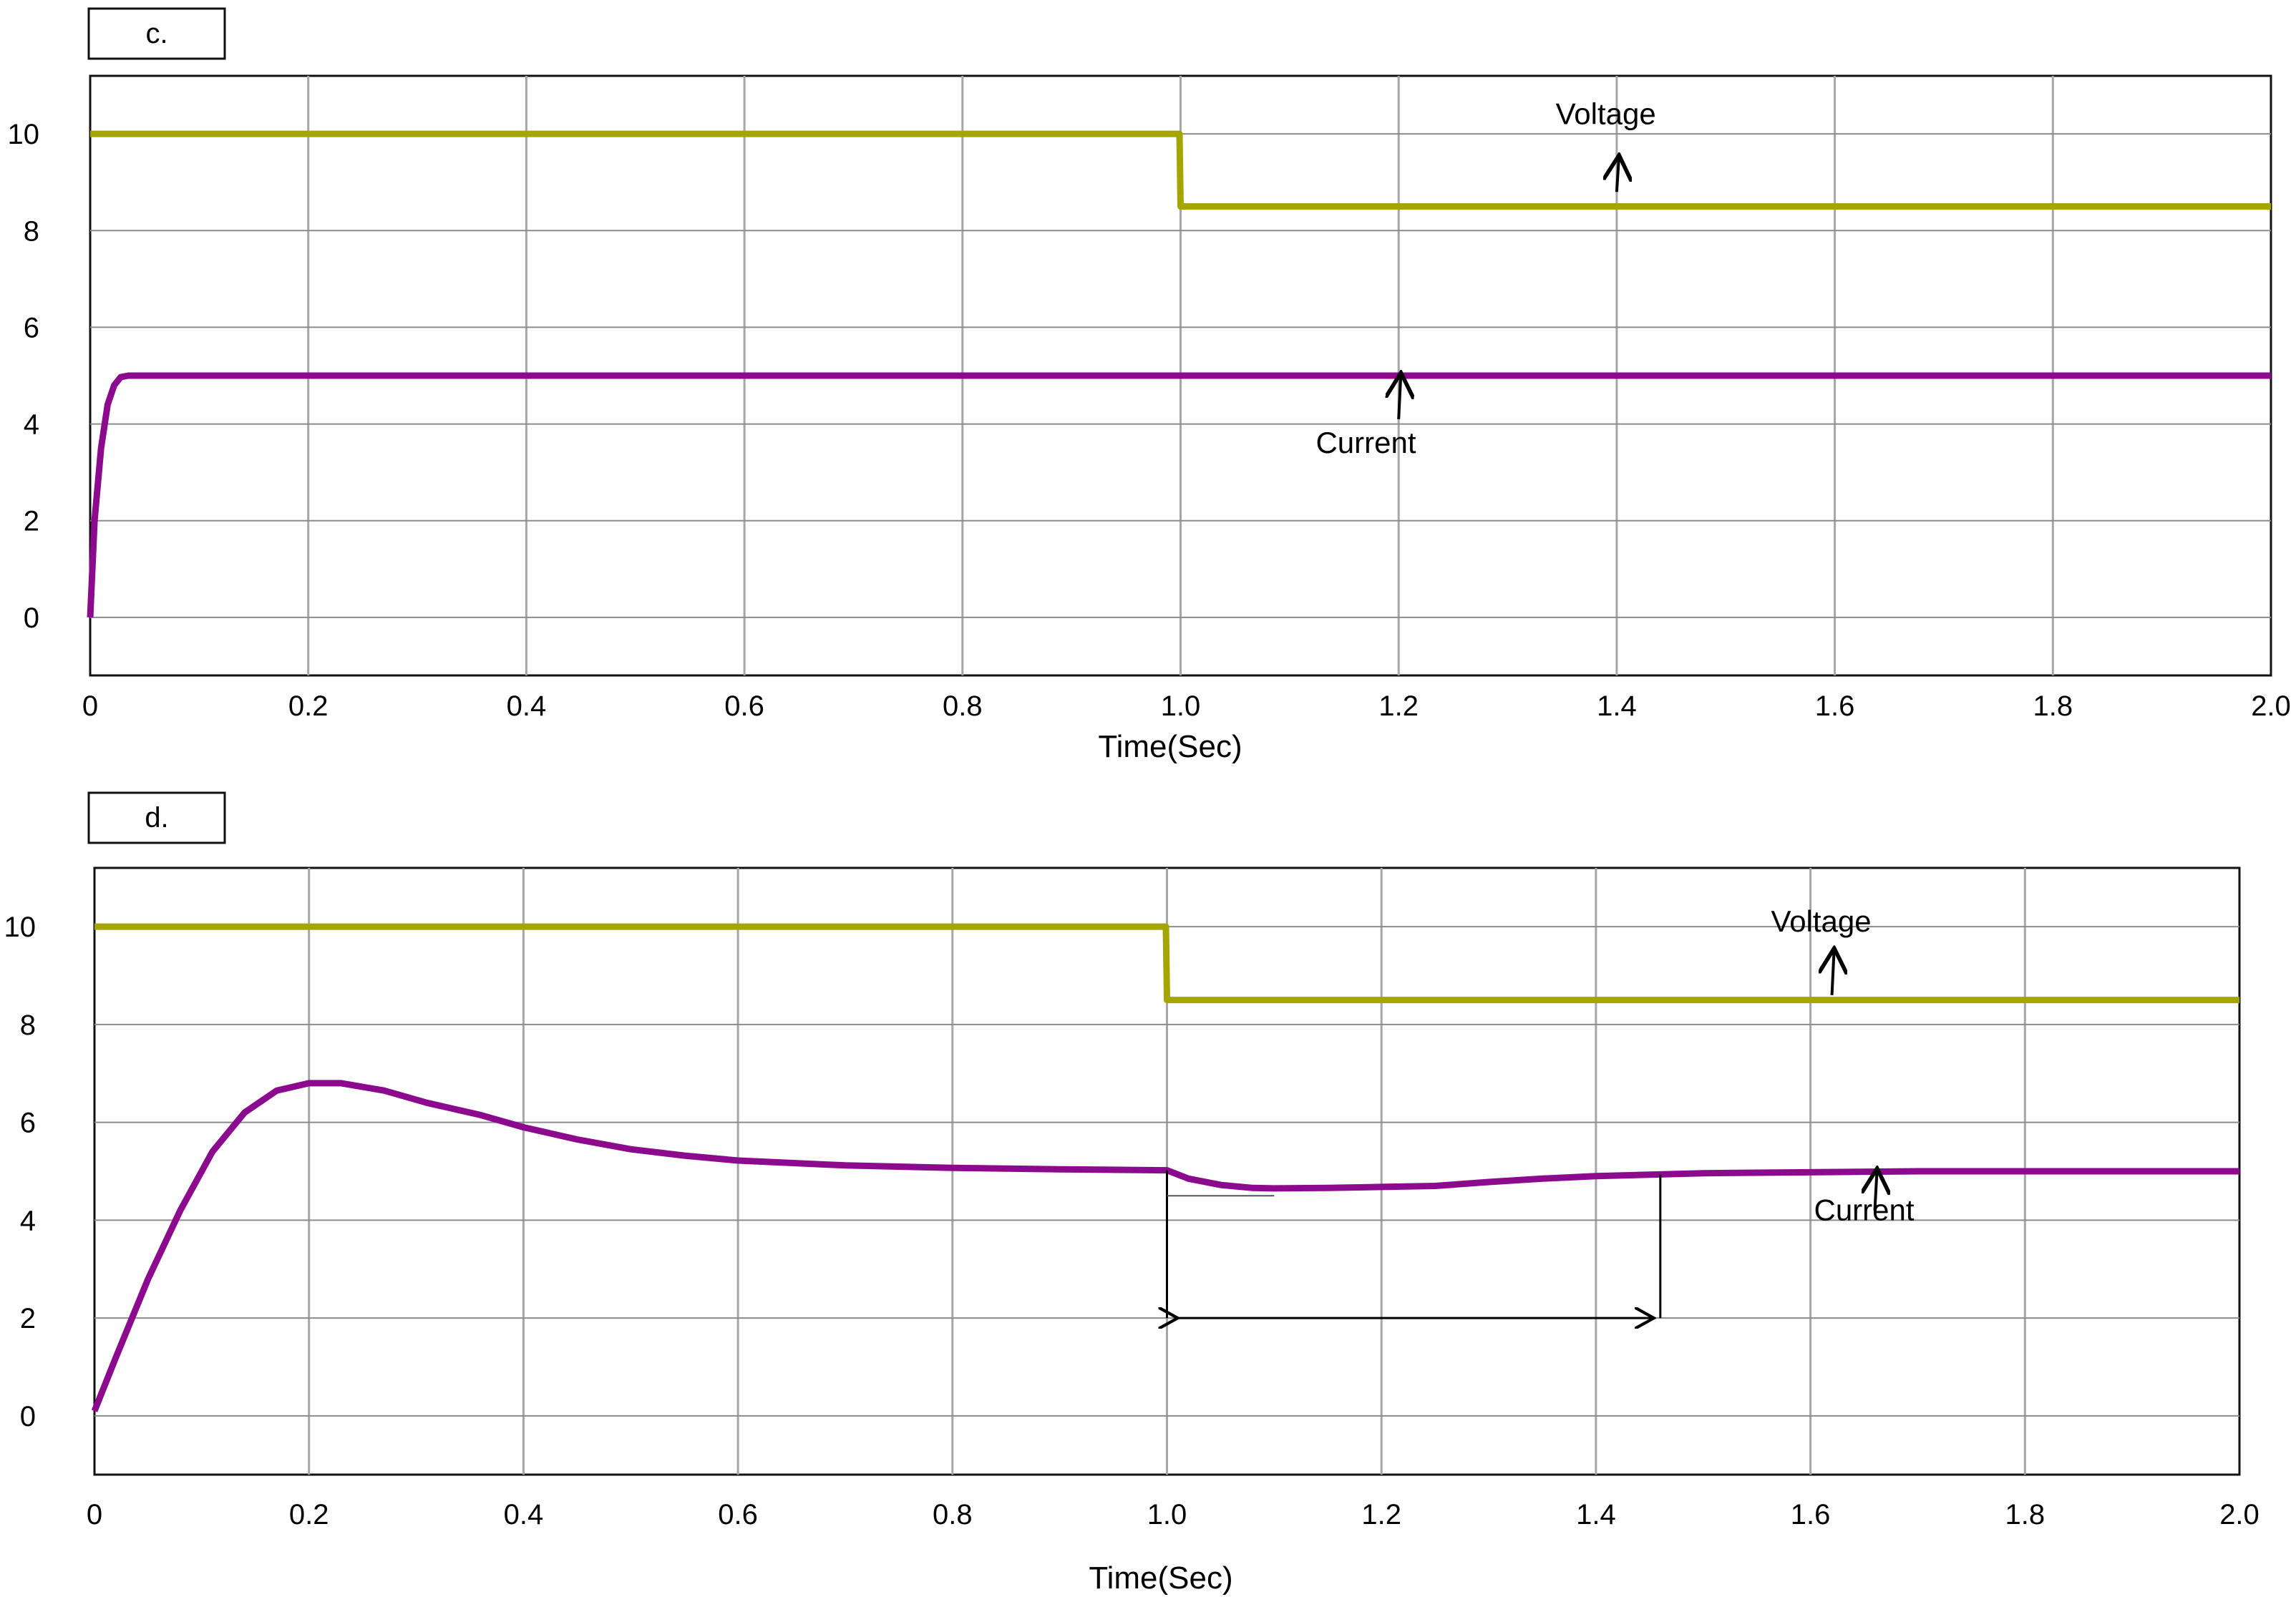  I want to click on panel-label: c., so click(156, 33).